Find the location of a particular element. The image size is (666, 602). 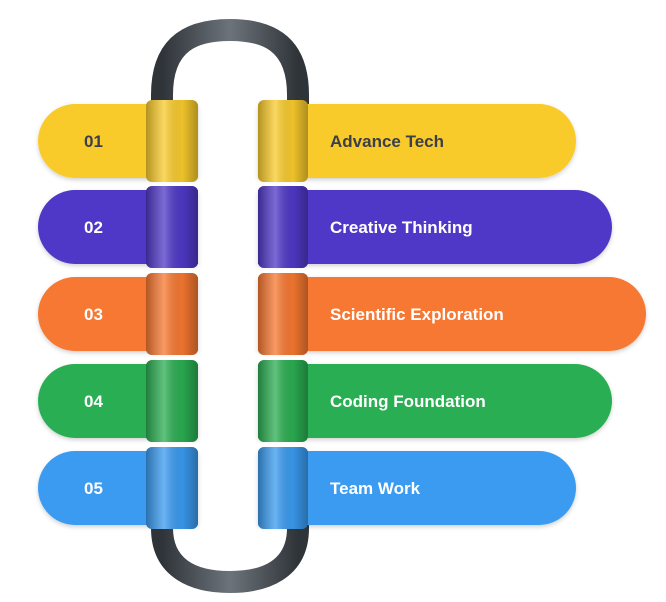

step-label: Scientific Exploration is located at coordinates (417, 314).